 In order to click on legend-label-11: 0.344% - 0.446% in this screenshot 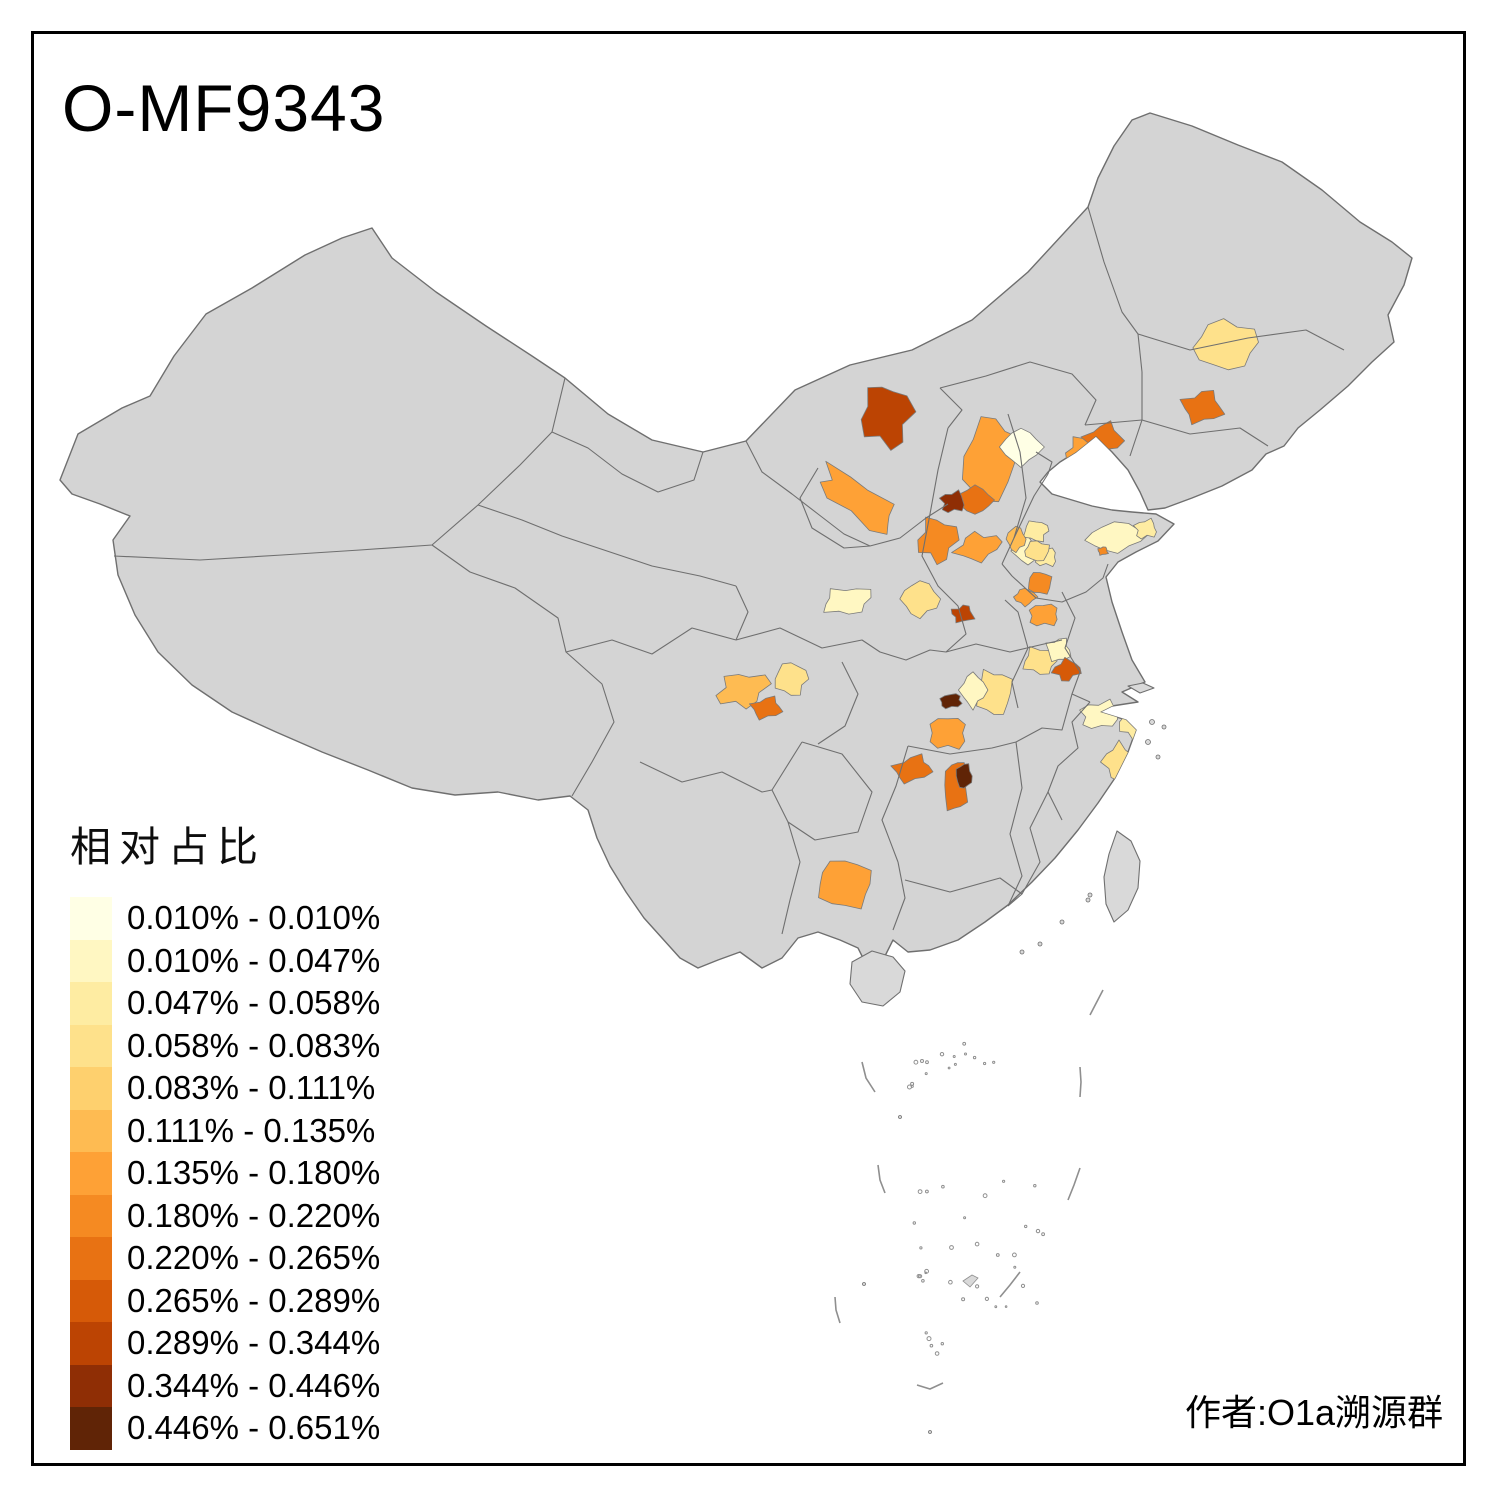, I will do `click(254, 1385)`.